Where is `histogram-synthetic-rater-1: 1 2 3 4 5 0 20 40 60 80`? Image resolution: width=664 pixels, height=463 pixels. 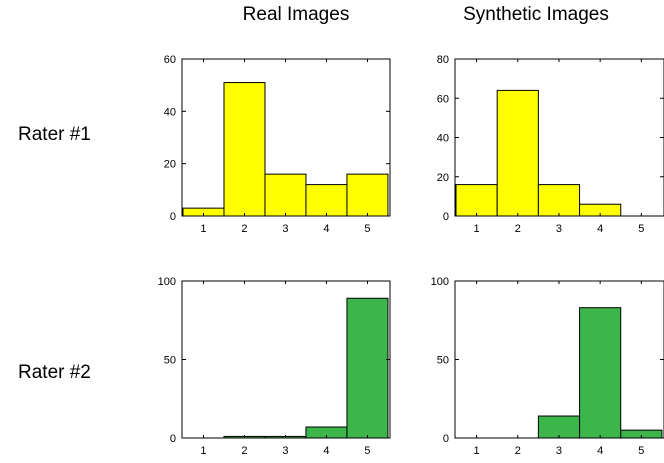 histogram-synthetic-rater-1: 1 2 3 4 5 0 20 40 60 80 is located at coordinates (550, 144).